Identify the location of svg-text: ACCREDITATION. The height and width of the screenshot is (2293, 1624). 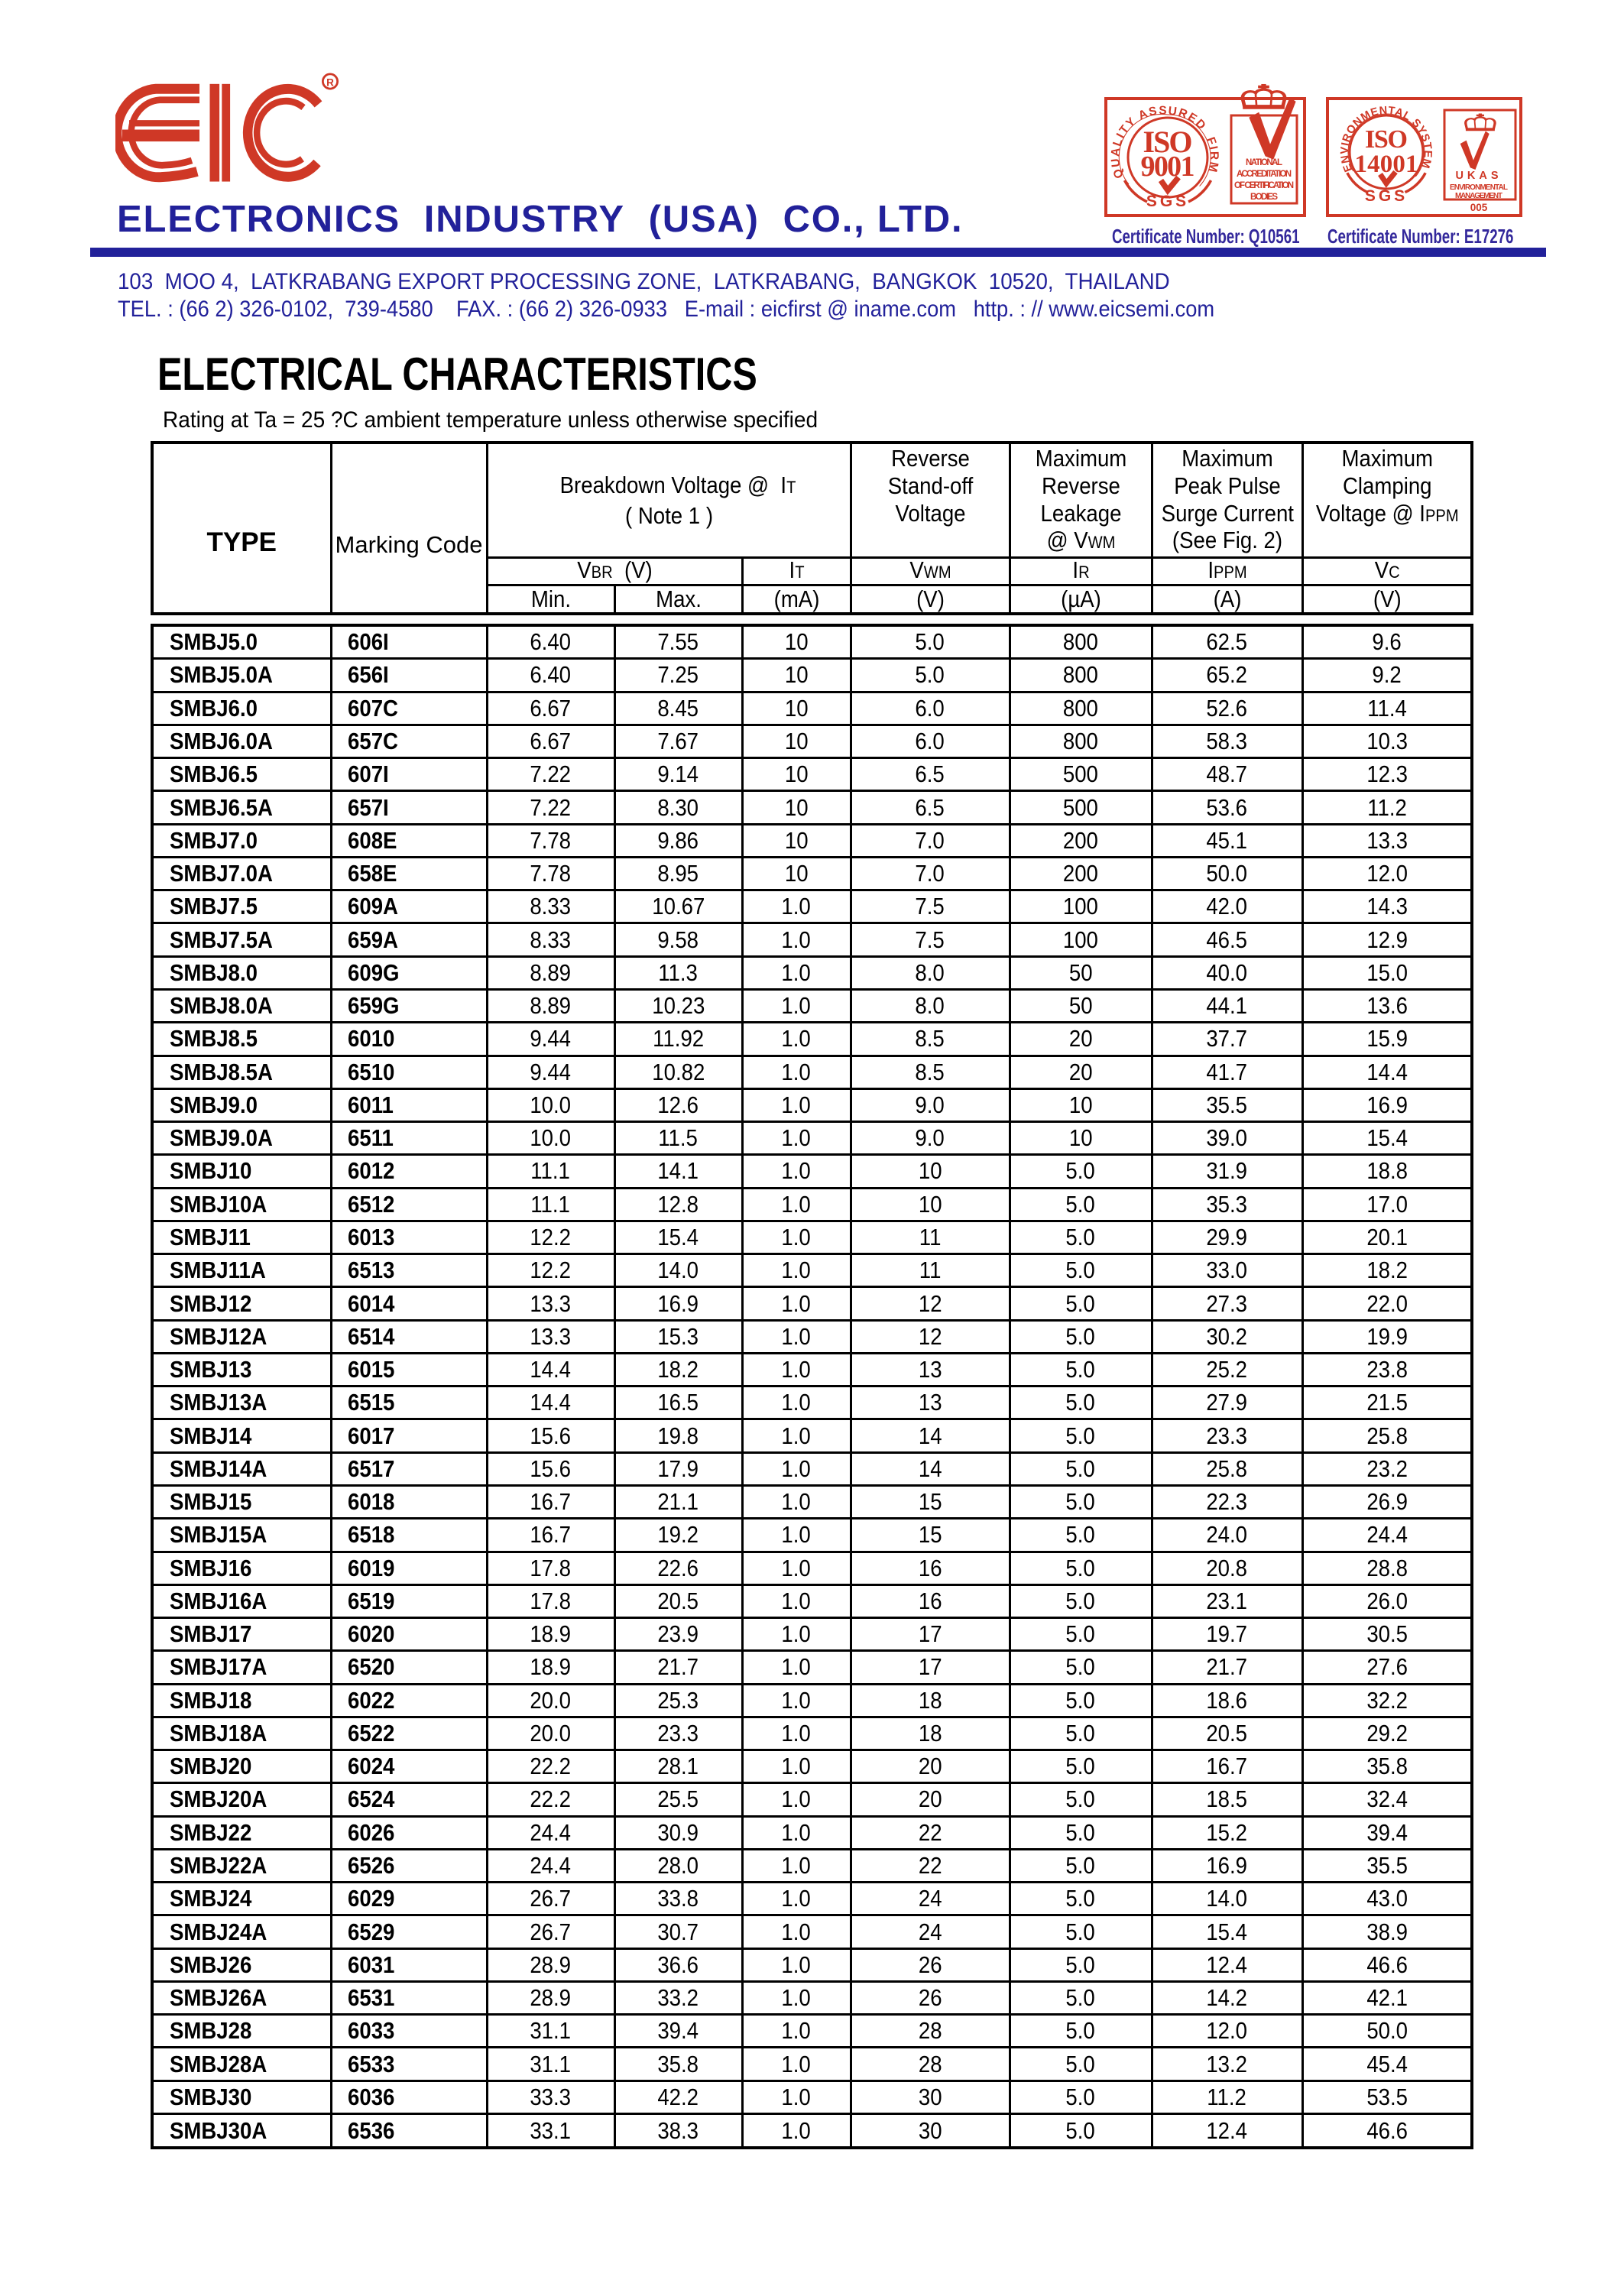
(1264, 174).